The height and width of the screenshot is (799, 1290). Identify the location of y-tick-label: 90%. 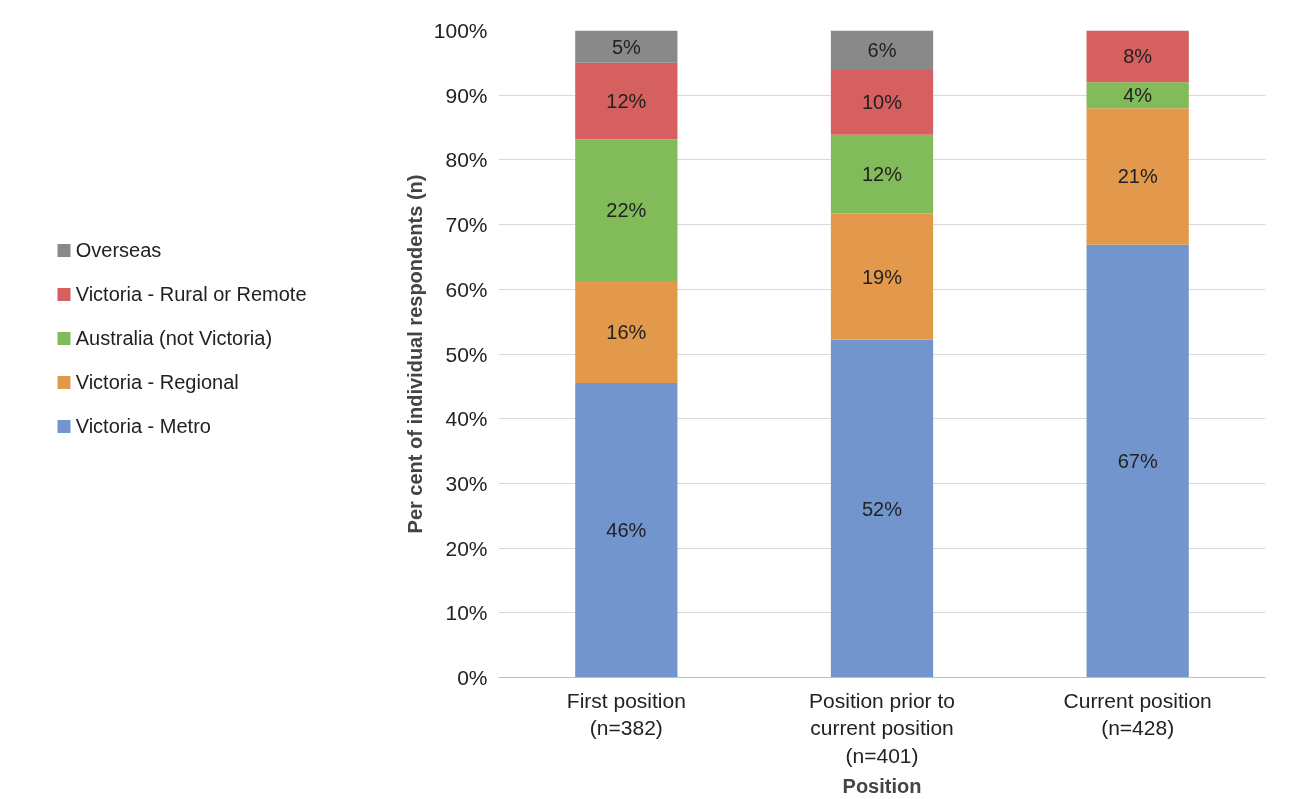
(466, 95).